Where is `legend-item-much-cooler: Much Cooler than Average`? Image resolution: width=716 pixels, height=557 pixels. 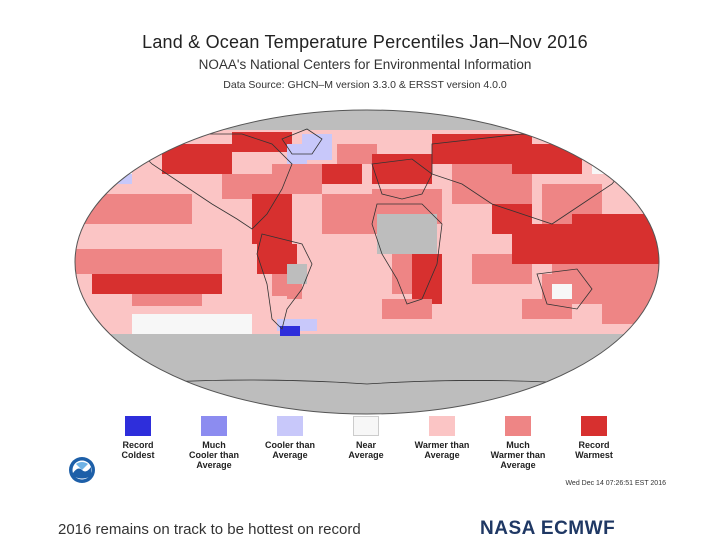
legend-item-much-cooler: Much Cooler than Average is located at coordinates (214, 443).